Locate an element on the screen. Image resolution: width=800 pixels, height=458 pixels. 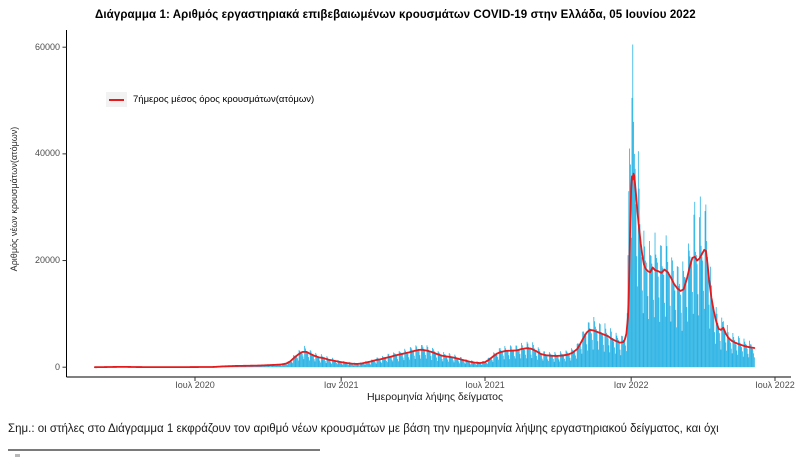
x-tick-label: Ιουλ 2021 is located at coordinates (485, 385).